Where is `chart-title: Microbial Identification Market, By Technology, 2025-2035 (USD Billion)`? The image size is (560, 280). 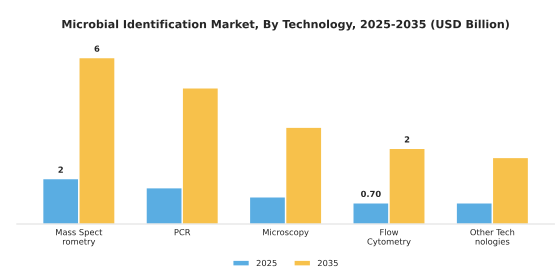
chart-title: Microbial Identification Market, By Technology, 2025-2035 (USD Billion) is located at coordinates (285, 25).